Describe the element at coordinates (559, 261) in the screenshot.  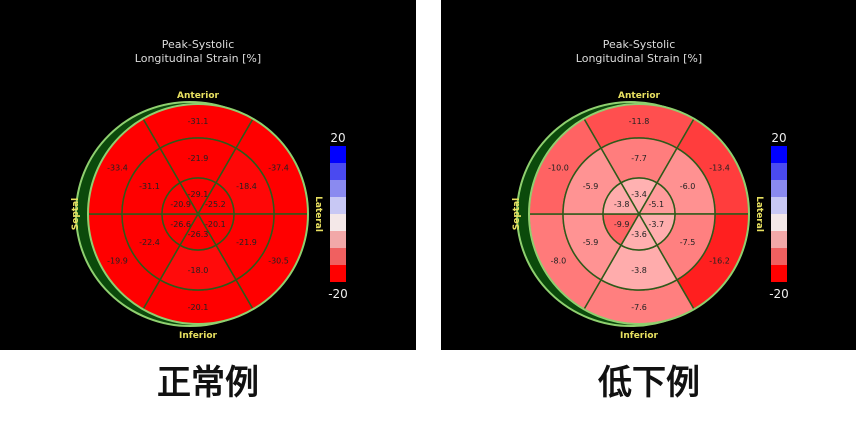
I see `segment-value: -8.0` at that location.